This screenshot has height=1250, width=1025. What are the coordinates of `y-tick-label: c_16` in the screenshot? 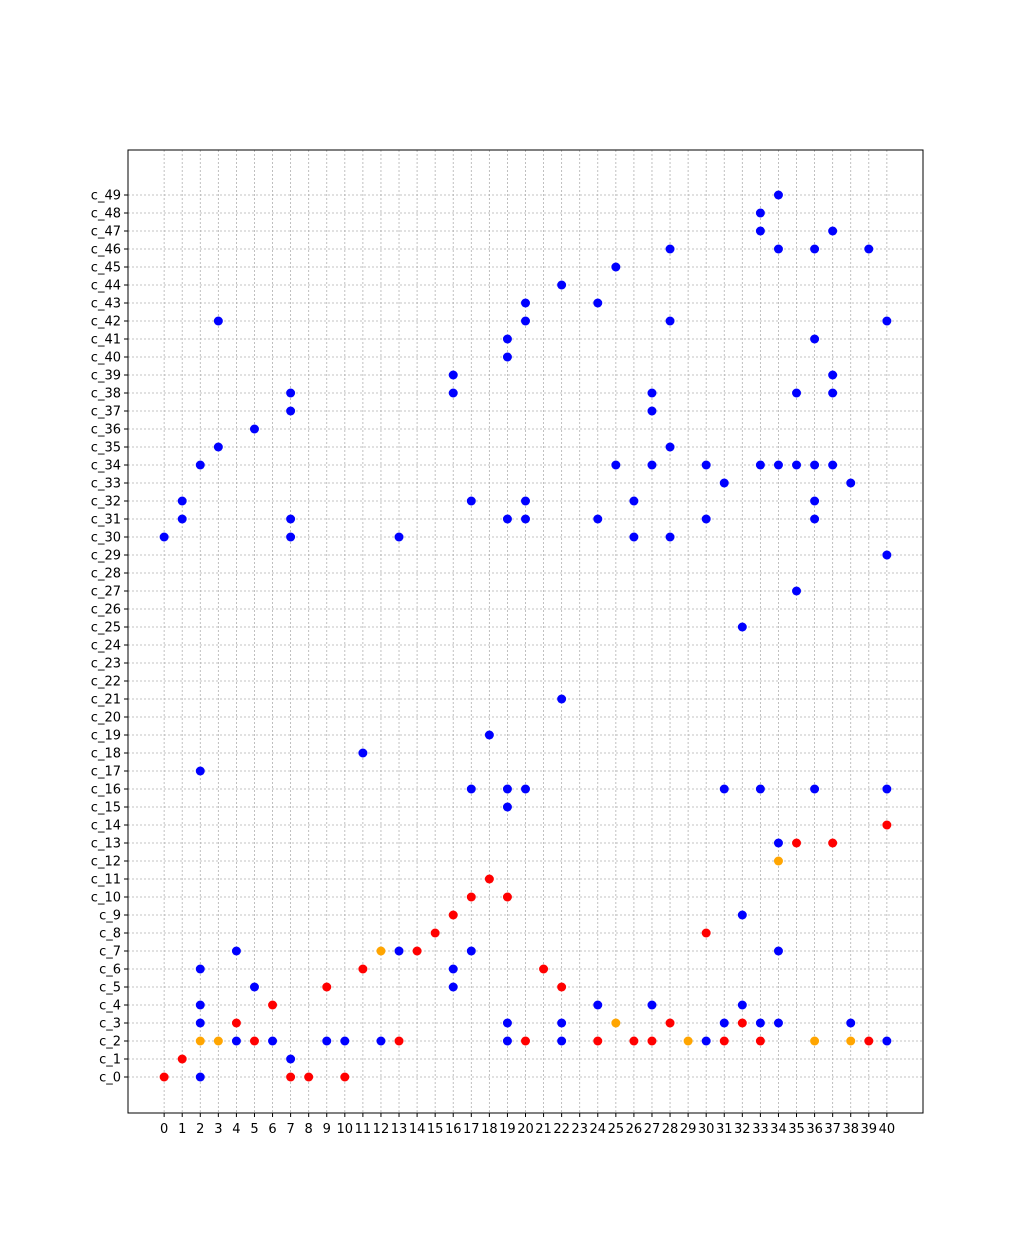 It's located at (106, 790).